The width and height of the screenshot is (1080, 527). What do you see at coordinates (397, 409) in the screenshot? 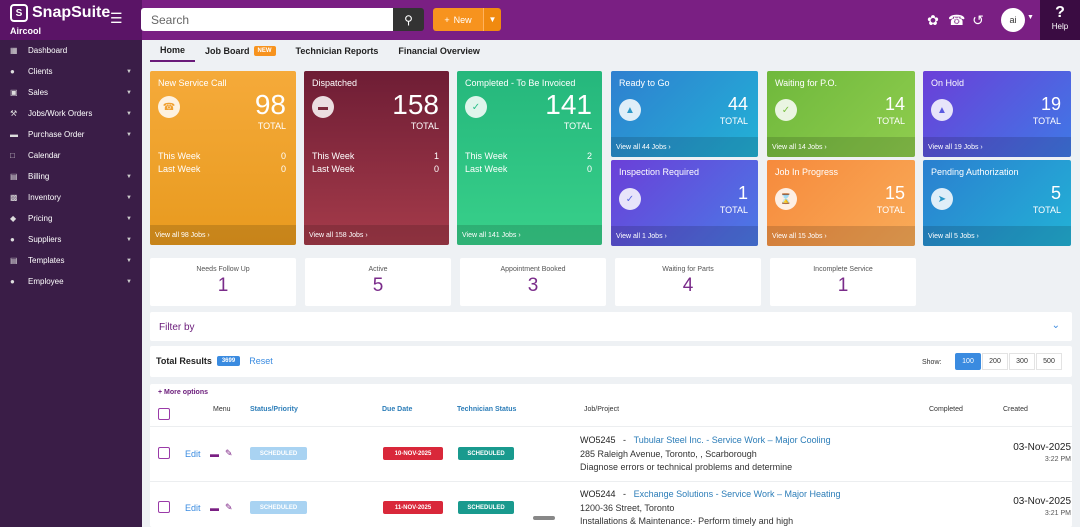
I see `header-due-date: Due Date` at bounding box center [397, 409].